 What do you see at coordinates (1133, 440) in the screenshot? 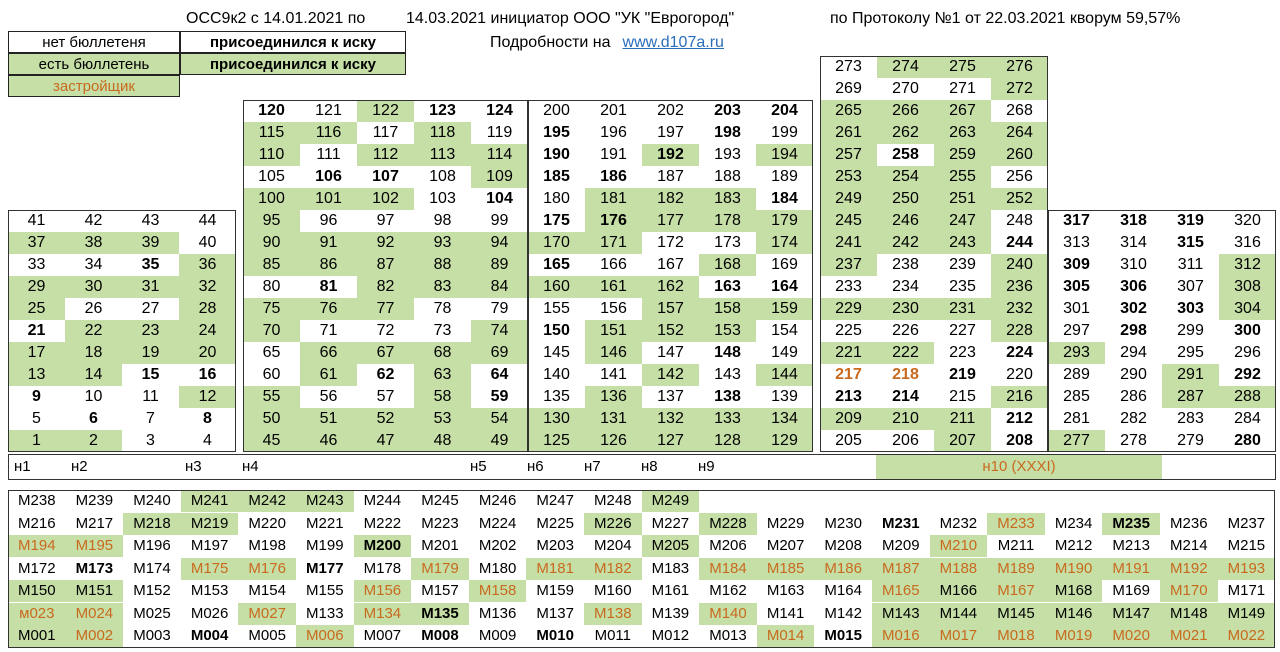
I see `apartment-cell: 278` at bounding box center [1133, 440].